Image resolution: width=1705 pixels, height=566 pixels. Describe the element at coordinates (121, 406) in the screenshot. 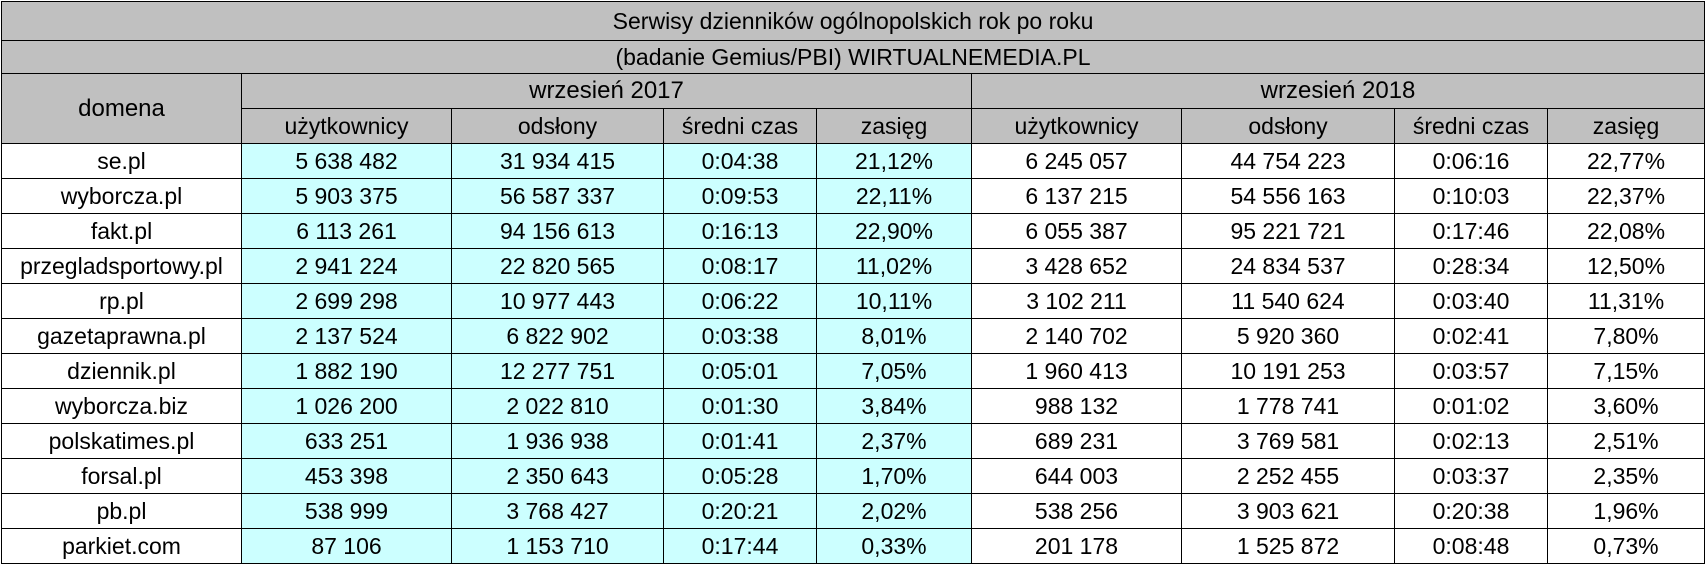

I see `domain-cell: wyborcza.biz` at that location.